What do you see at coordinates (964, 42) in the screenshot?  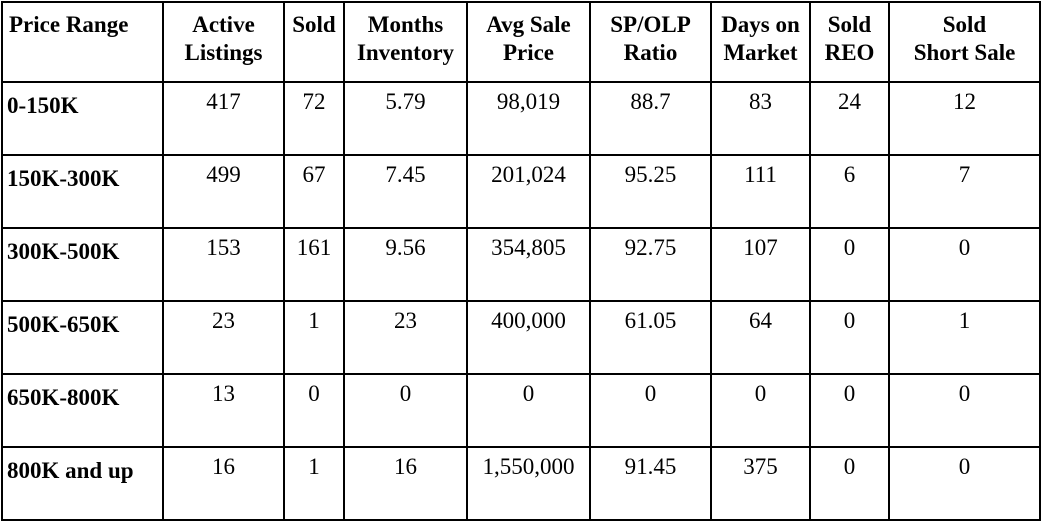 I see `header-sold-short-sale: Sold Short Sale` at bounding box center [964, 42].